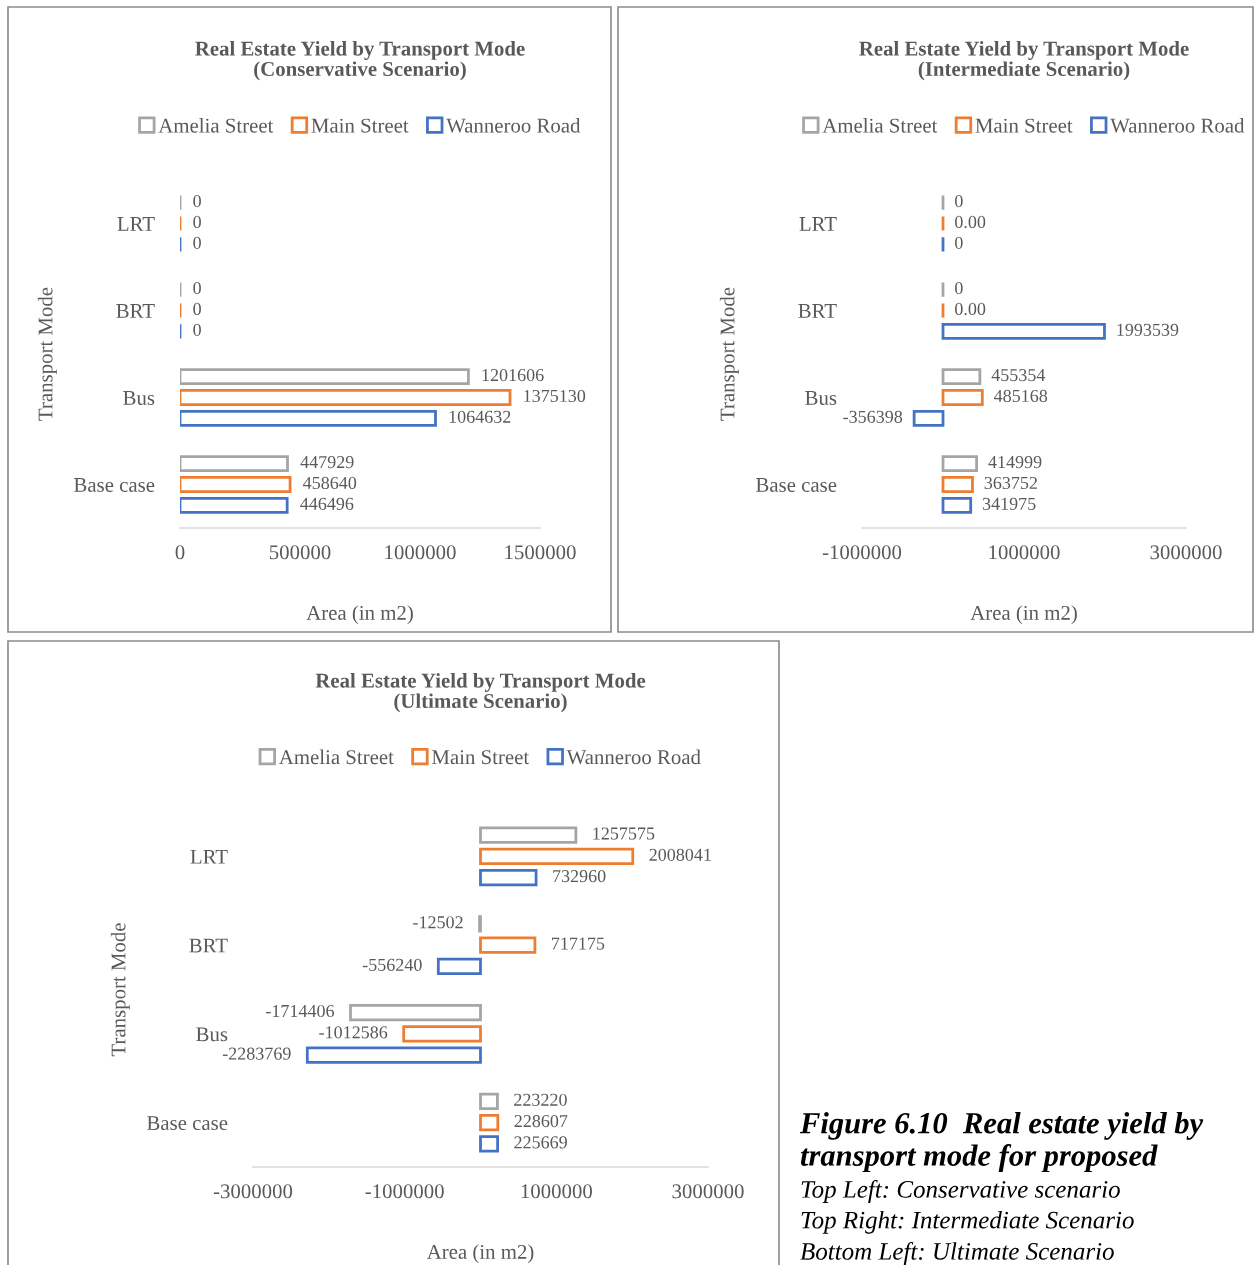  What do you see at coordinates (540, 1099) in the screenshot?
I see `data-label: 223220` at bounding box center [540, 1099].